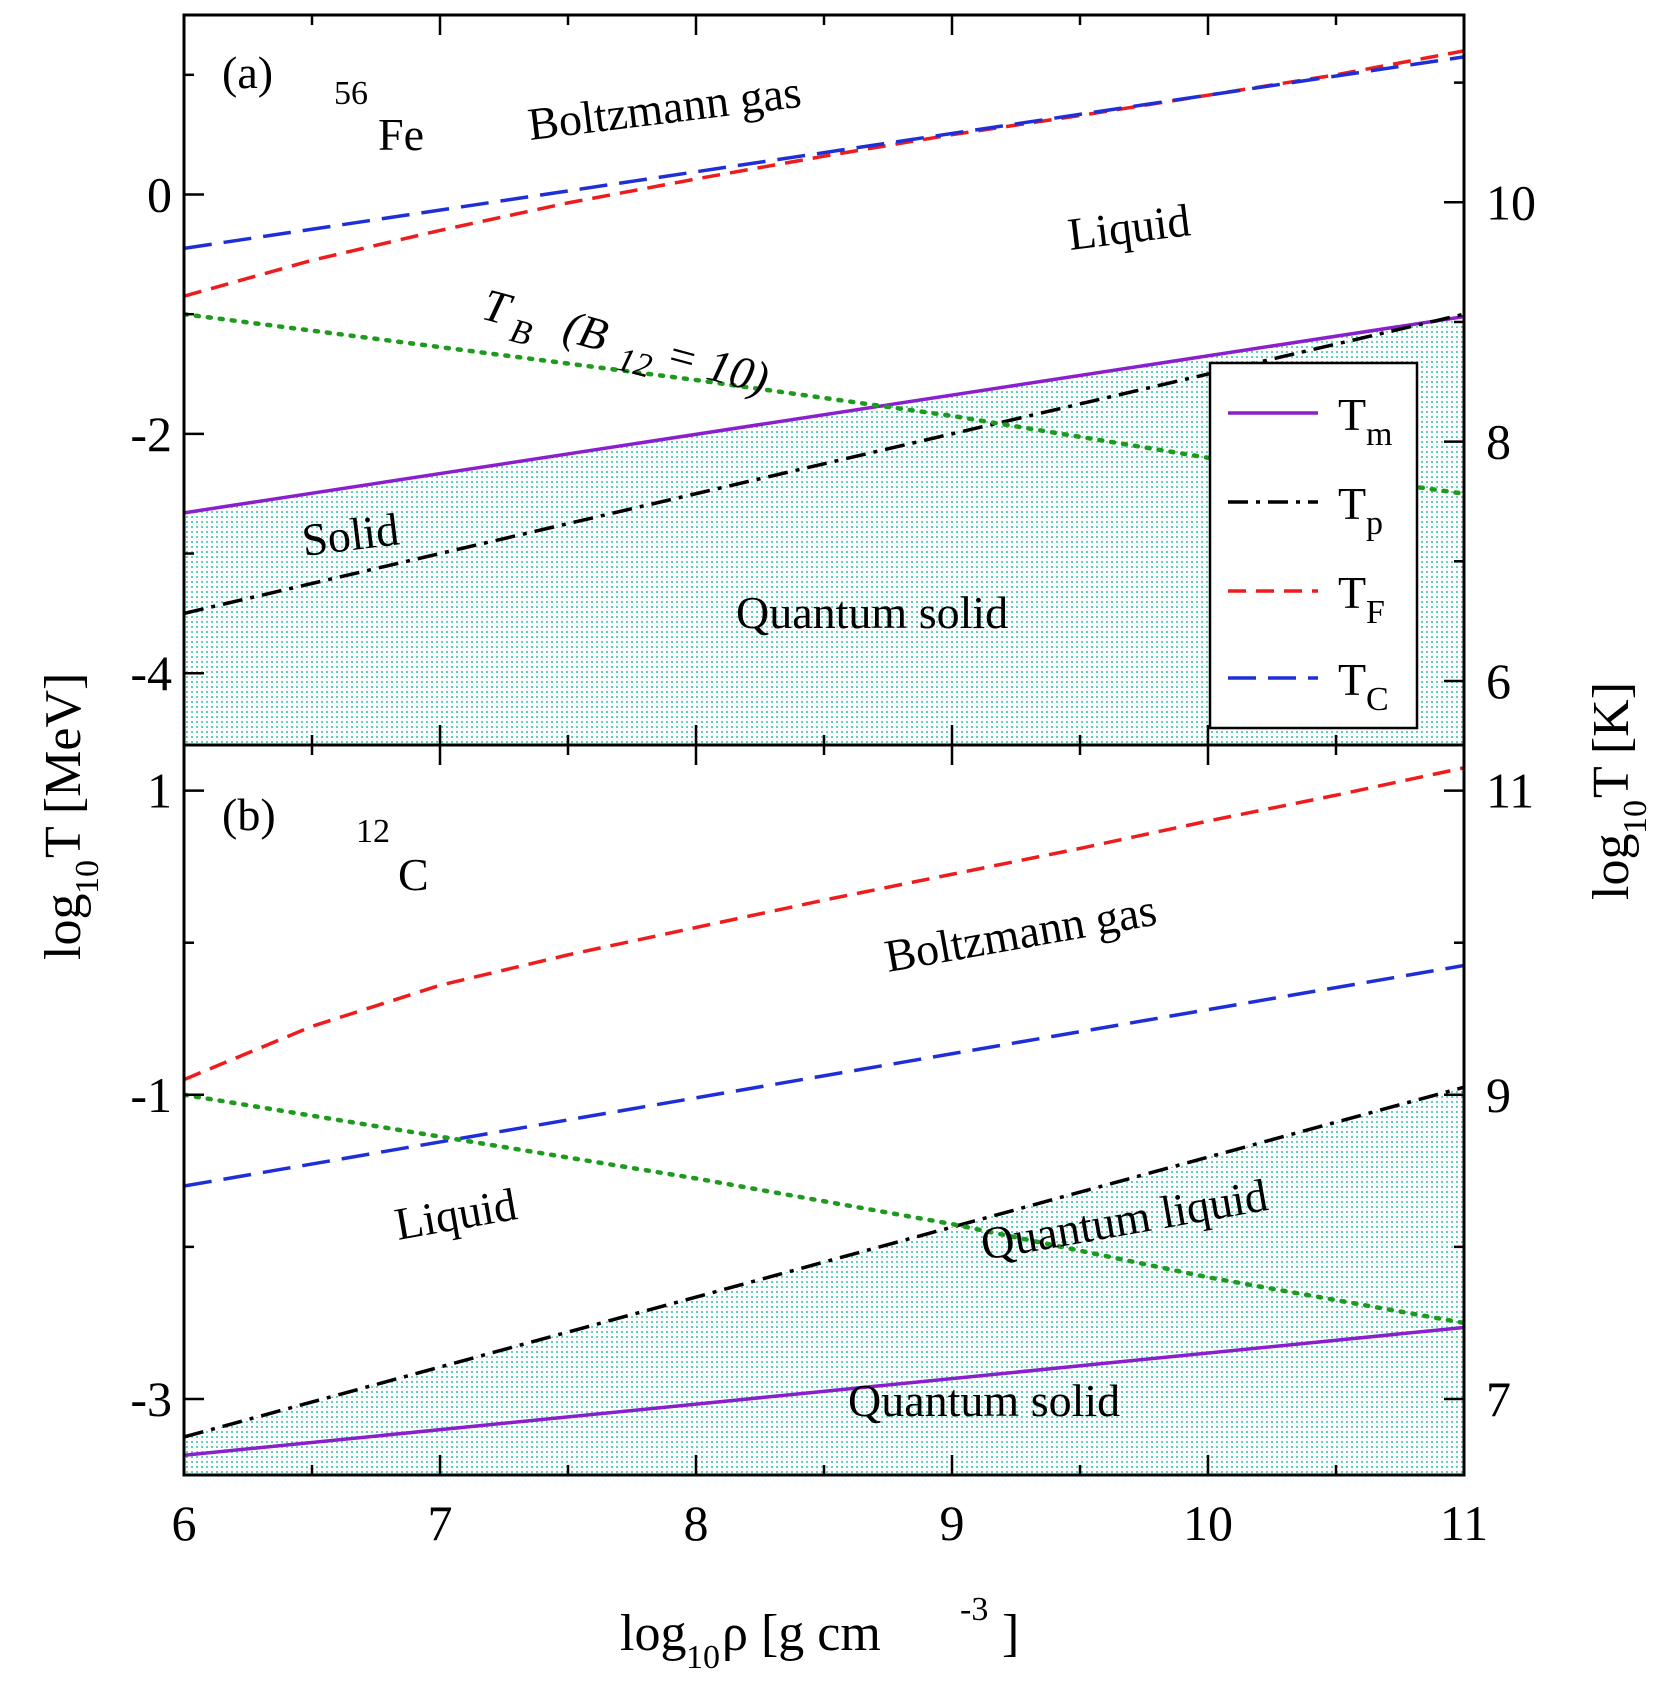  I want to click on y-right-title-rest: T [K], so click(1611, 740).